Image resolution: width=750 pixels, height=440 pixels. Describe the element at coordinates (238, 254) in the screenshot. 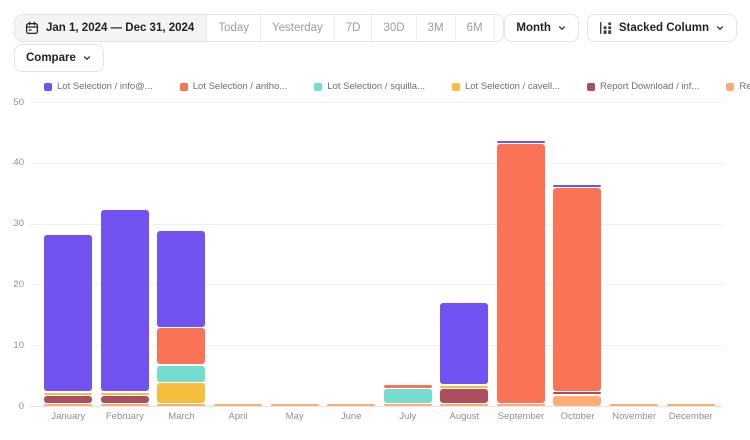

I see `bar-april` at that location.